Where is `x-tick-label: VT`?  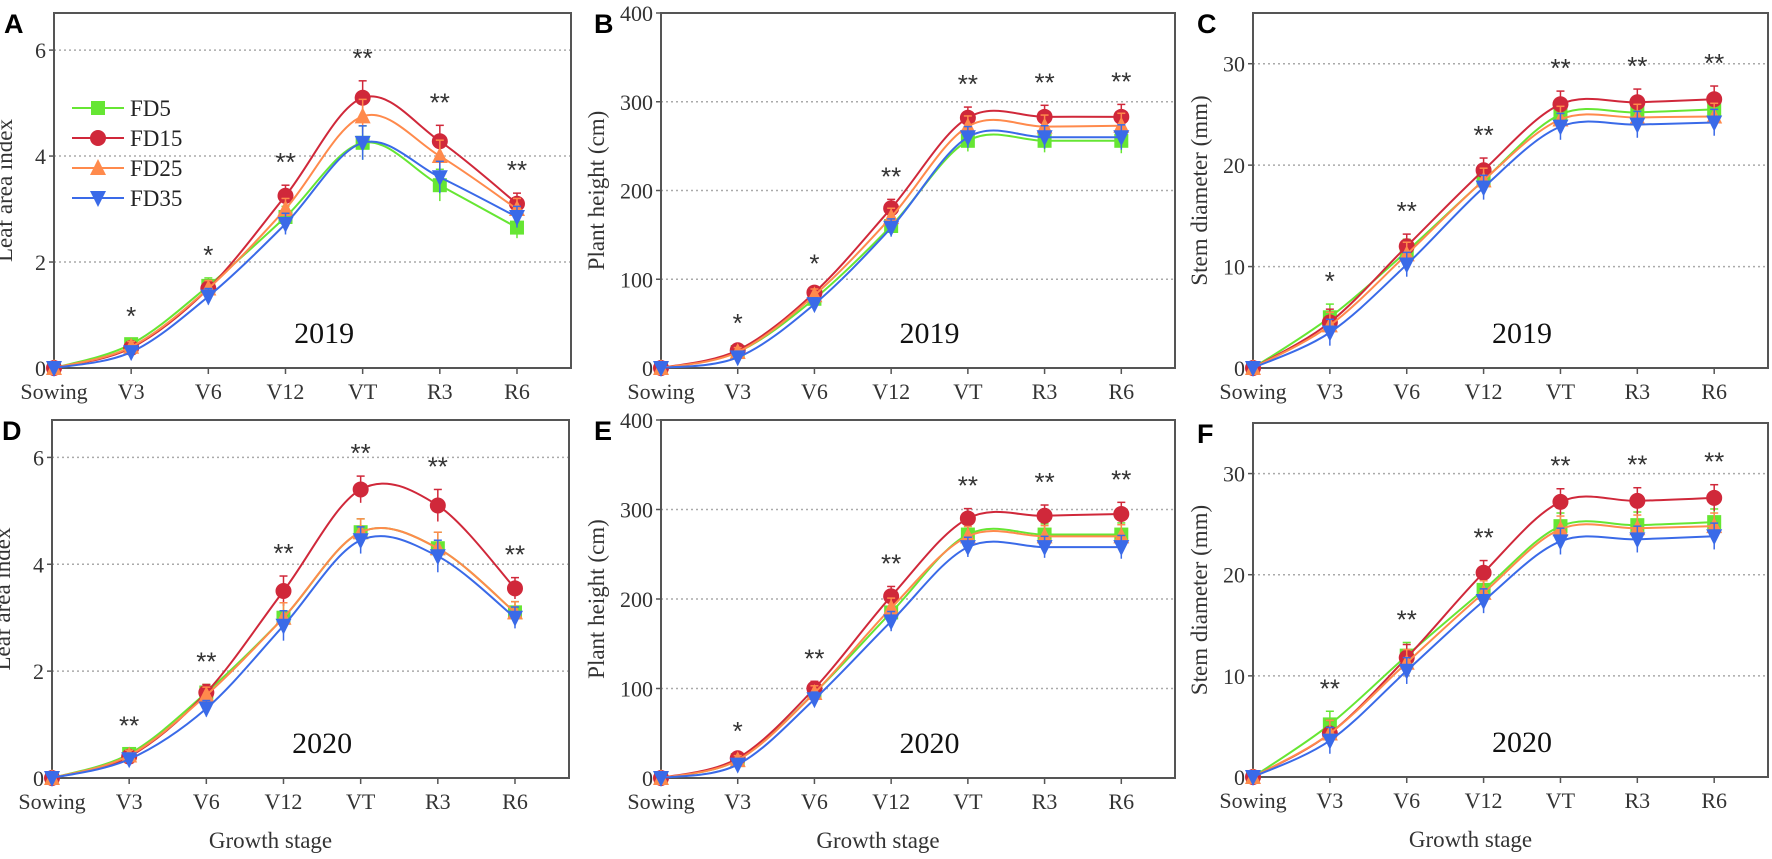
x-tick-label: VT is located at coordinates (363, 391).